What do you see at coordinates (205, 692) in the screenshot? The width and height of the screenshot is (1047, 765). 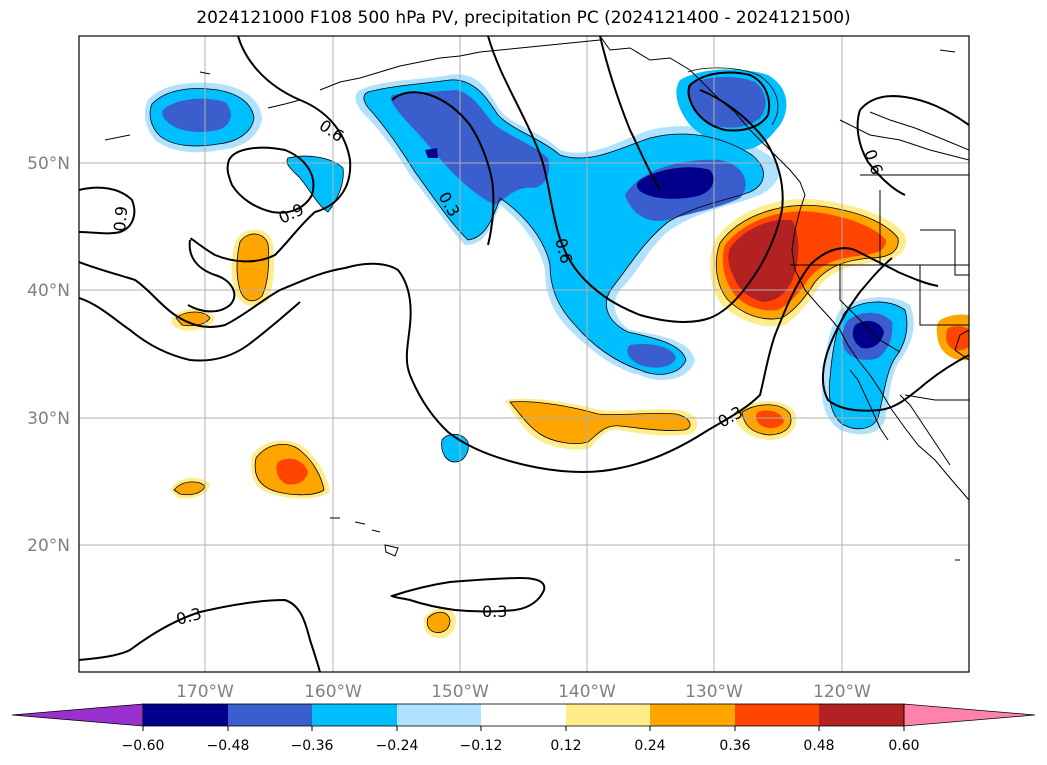 I see `lon-label: 170°W` at bounding box center [205, 692].